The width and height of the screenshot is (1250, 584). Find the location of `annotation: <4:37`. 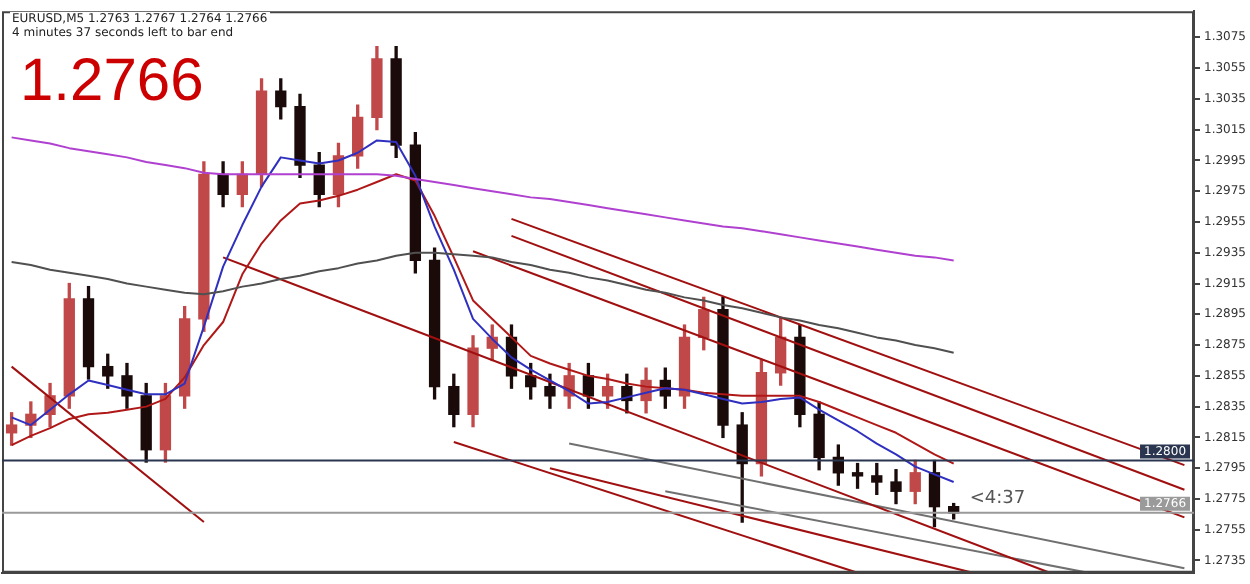

annotation: <4:37 is located at coordinates (997, 499).